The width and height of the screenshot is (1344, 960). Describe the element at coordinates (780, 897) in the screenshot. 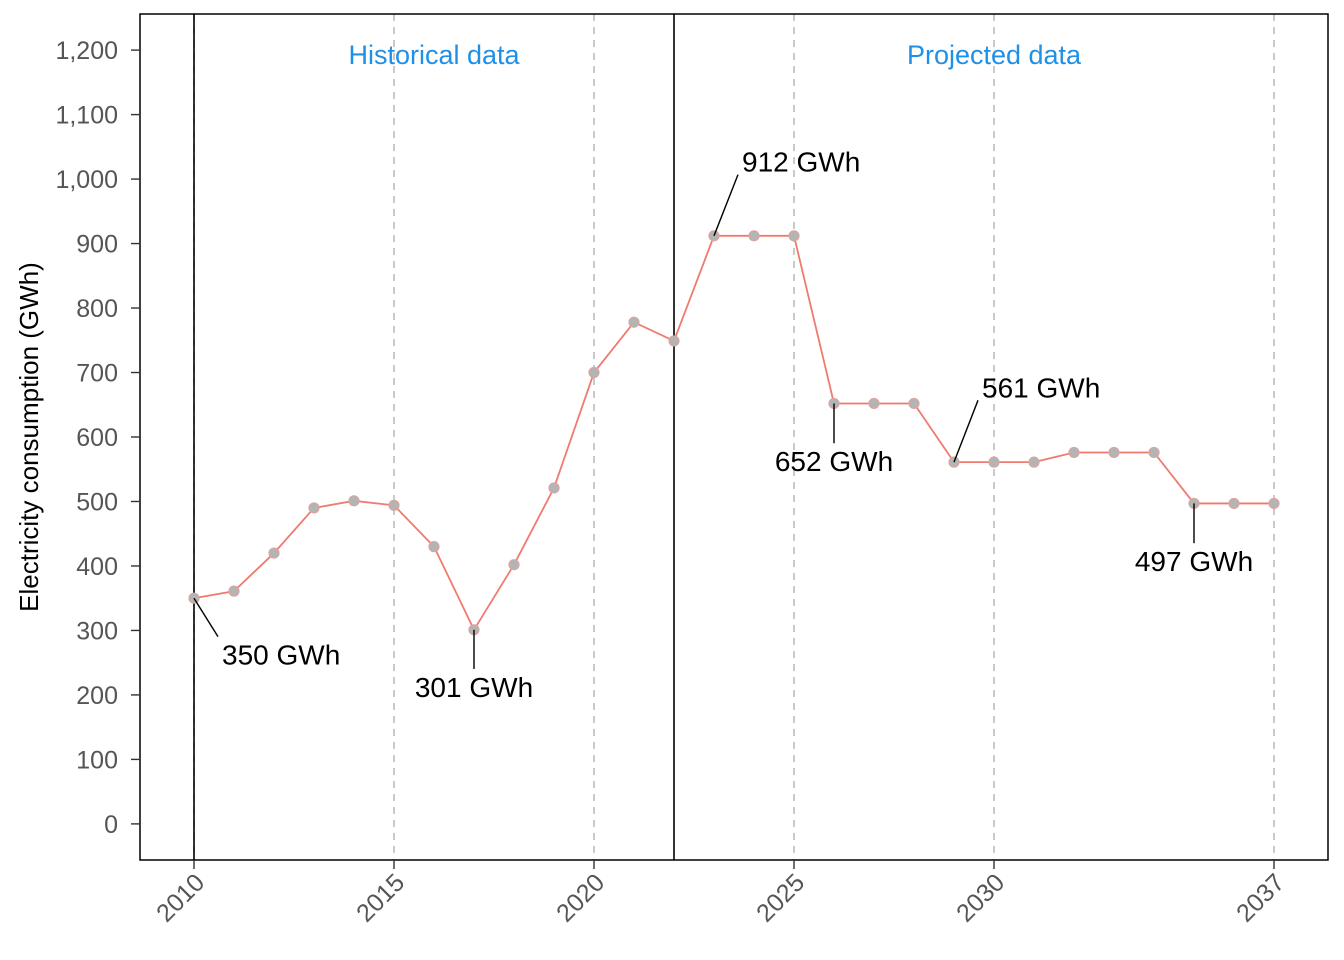

I see `xtick-label-2025: 2025` at that location.